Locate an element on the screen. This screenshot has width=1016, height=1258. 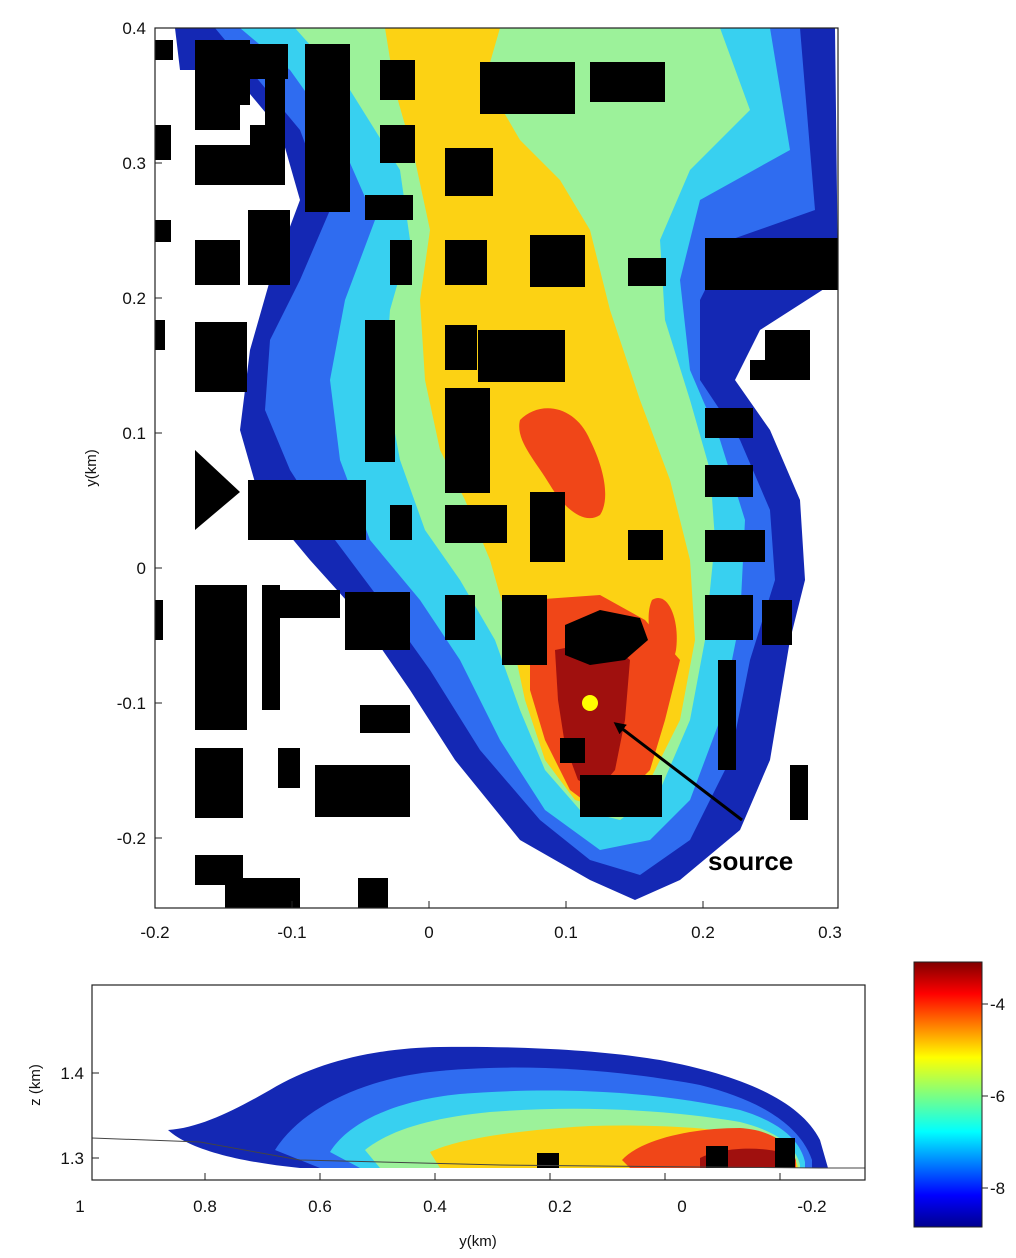
terrain-line is located at coordinates (478, 1153).